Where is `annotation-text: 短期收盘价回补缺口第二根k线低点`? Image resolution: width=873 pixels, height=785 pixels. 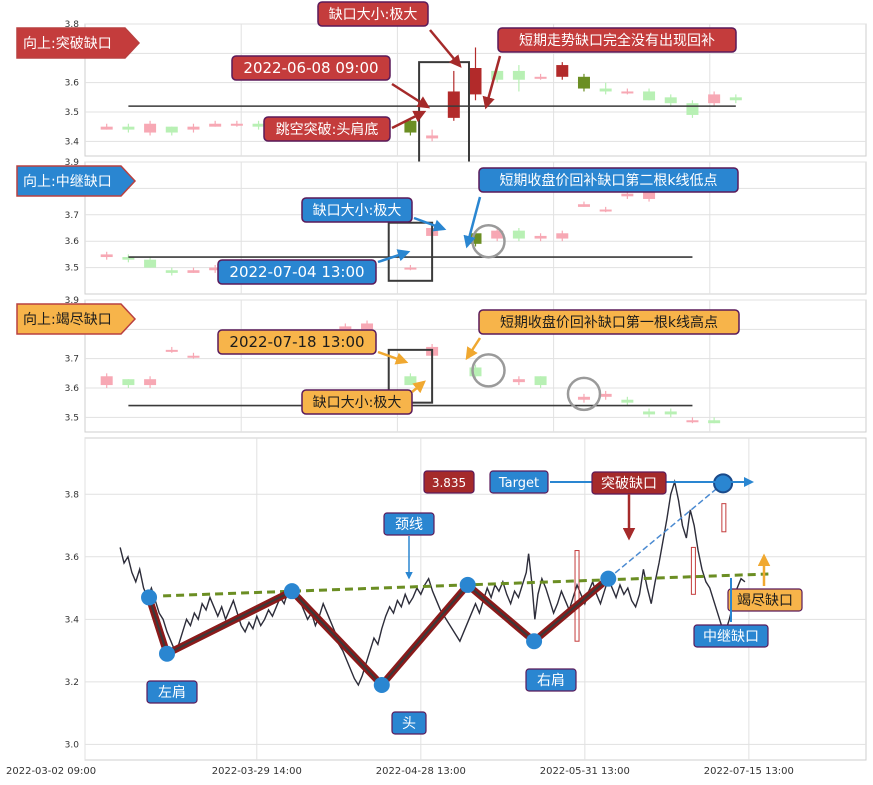
annotation-text: 短期收盘价回补缺口第二根k线低点 is located at coordinates (608, 180).